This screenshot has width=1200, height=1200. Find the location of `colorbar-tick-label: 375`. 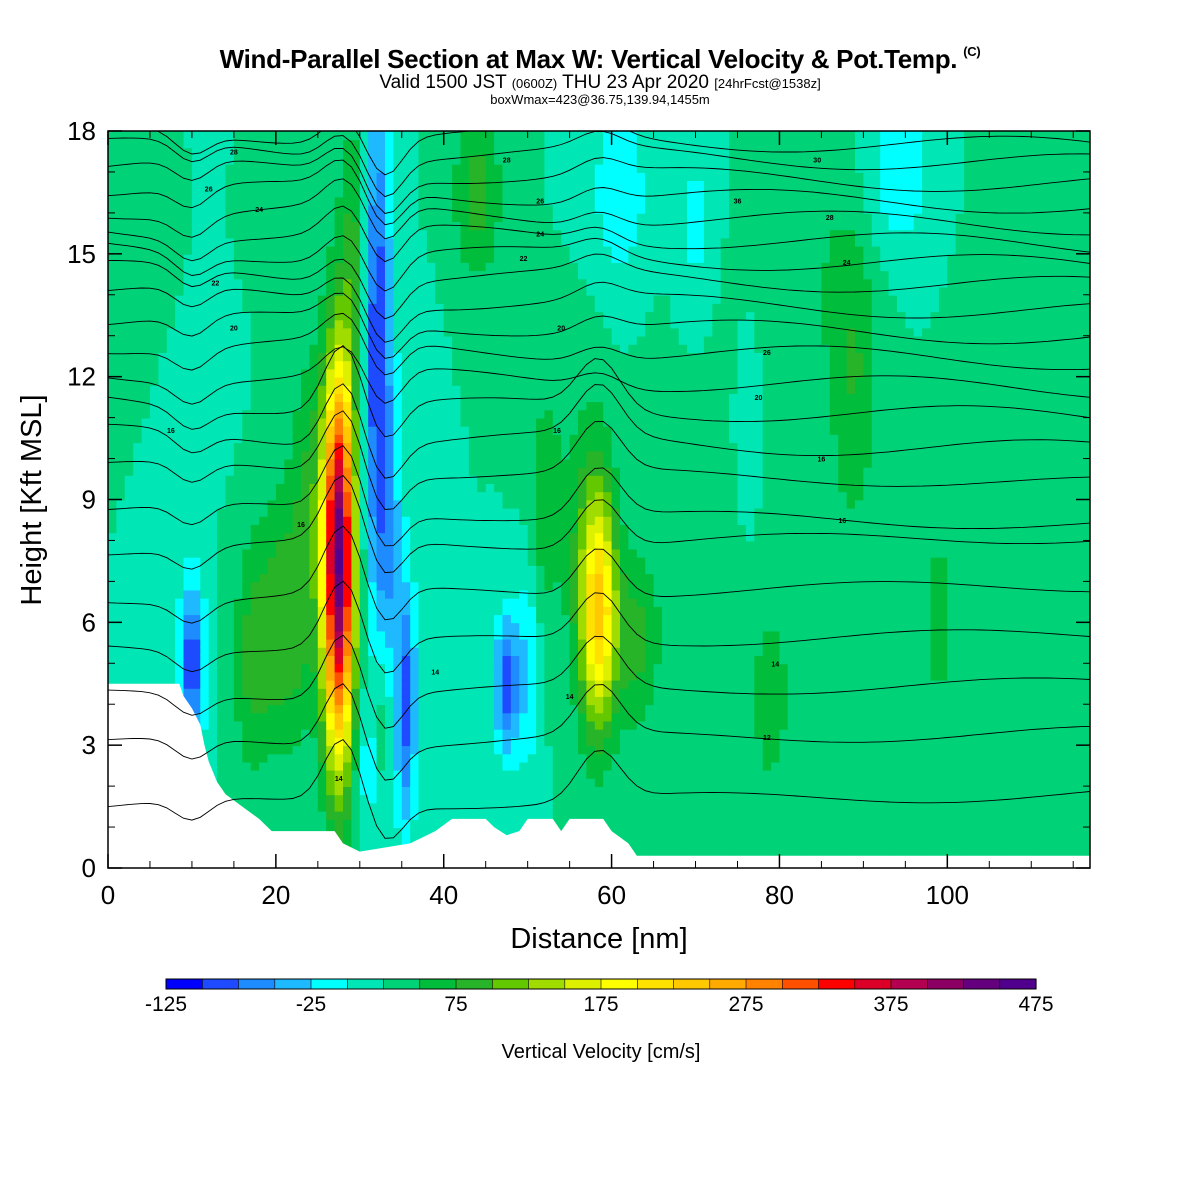

colorbar-tick-label: 375 is located at coordinates (890, 1004).